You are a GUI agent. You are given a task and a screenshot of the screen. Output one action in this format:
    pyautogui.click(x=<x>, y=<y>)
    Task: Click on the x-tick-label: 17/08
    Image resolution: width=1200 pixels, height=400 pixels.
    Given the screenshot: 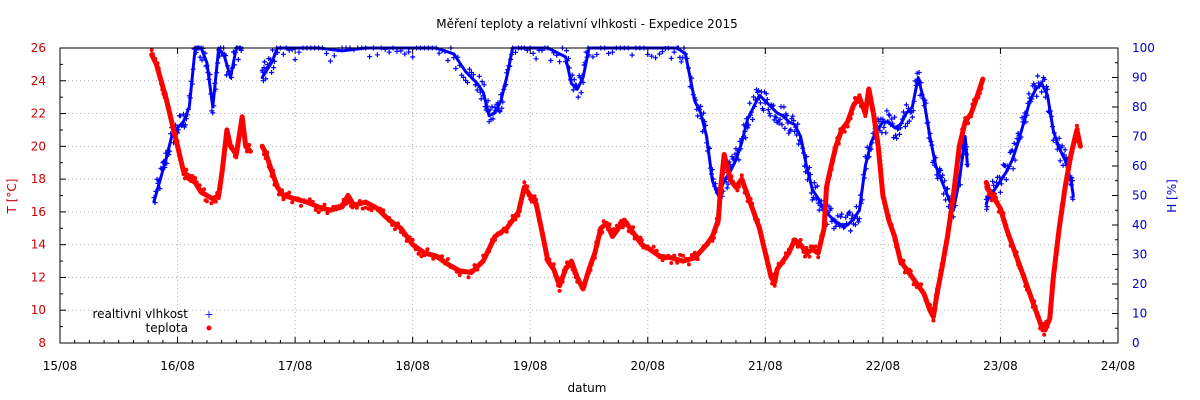 What is the action you would take?
    pyautogui.click(x=295, y=366)
    